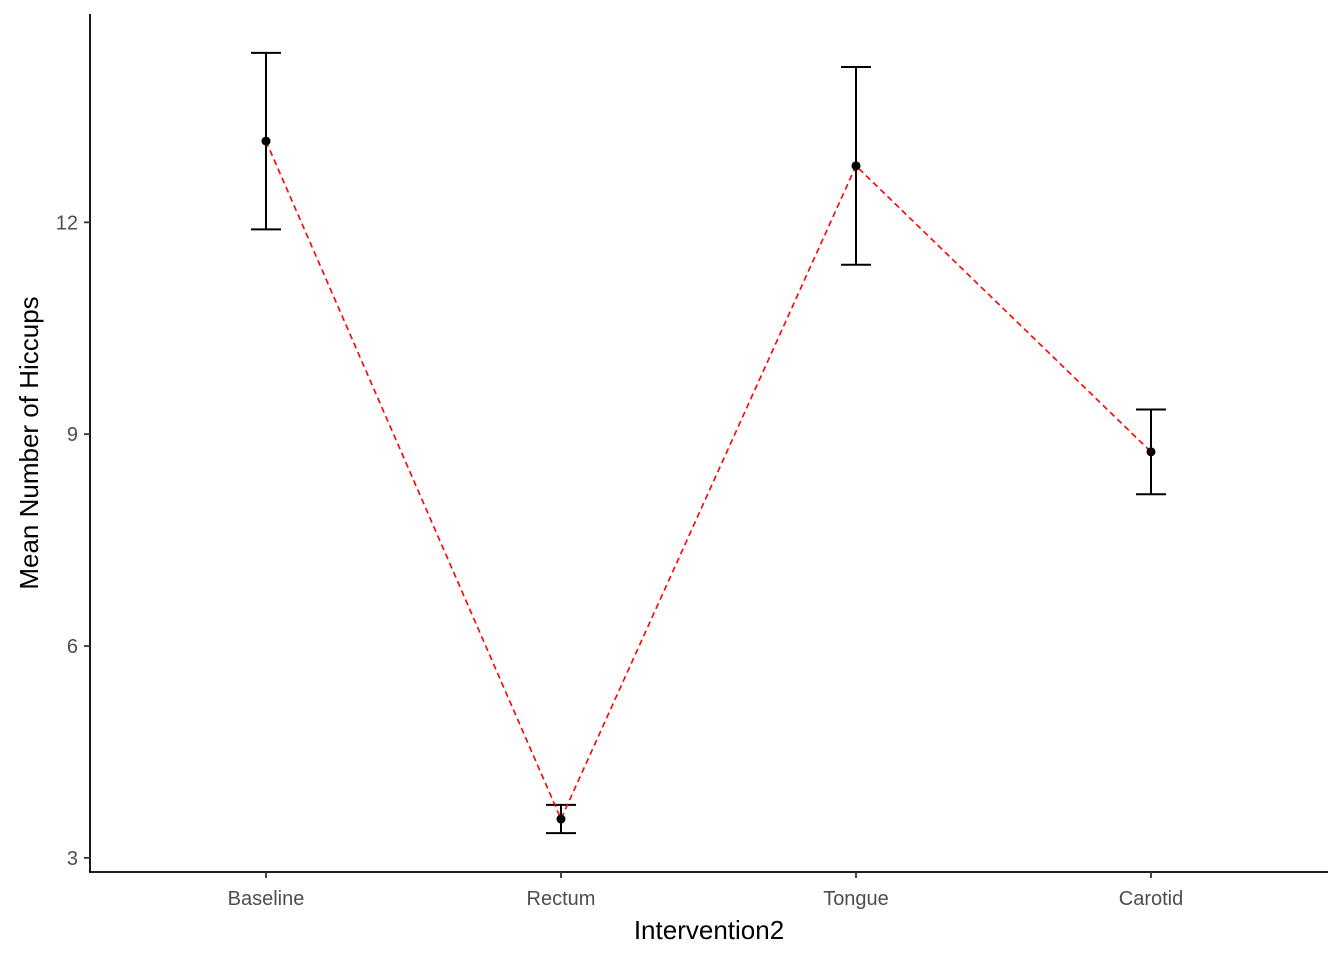 The image size is (1344, 960). Describe the element at coordinates (266, 141) in the screenshot. I see `data-point-baseline` at that location.